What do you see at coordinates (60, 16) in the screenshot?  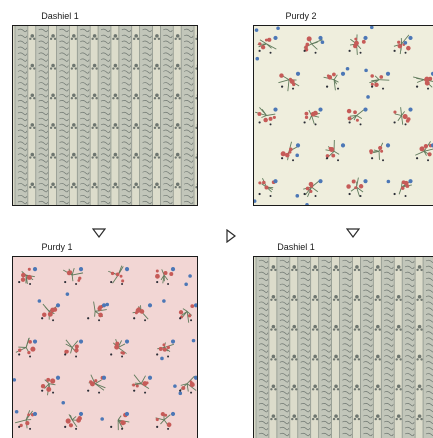 I see `swatch-label-top-left: Dashiel 1` at bounding box center [60, 16].